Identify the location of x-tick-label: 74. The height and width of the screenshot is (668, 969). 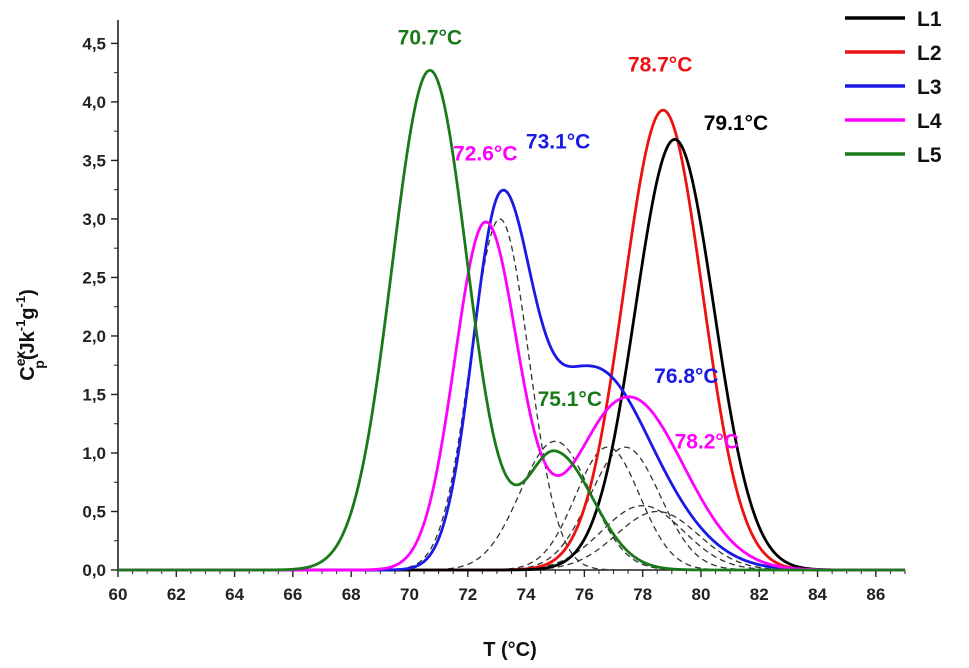
(526, 594).